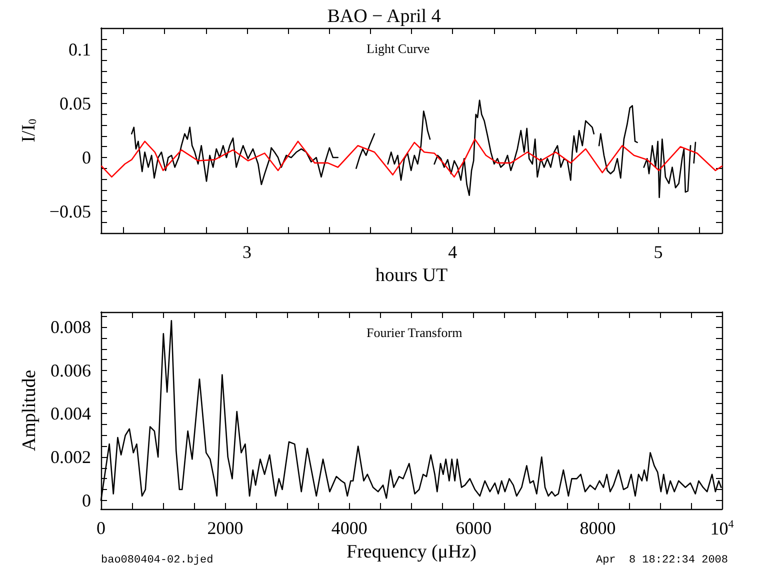 The height and width of the screenshot is (574, 768). Describe the element at coordinates (247, 252) in the screenshot. I see `x-tick-label: 3` at that location.